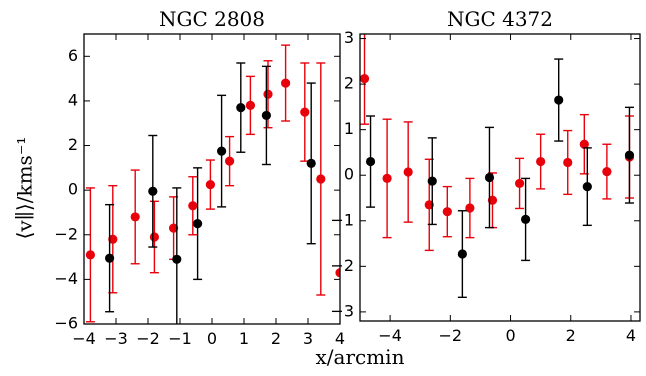 The width and height of the screenshot is (646, 376). What do you see at coordinates (66, 323) in the screenshot?
I see `y-tick-label: −6` at bounding box center [66, 323].